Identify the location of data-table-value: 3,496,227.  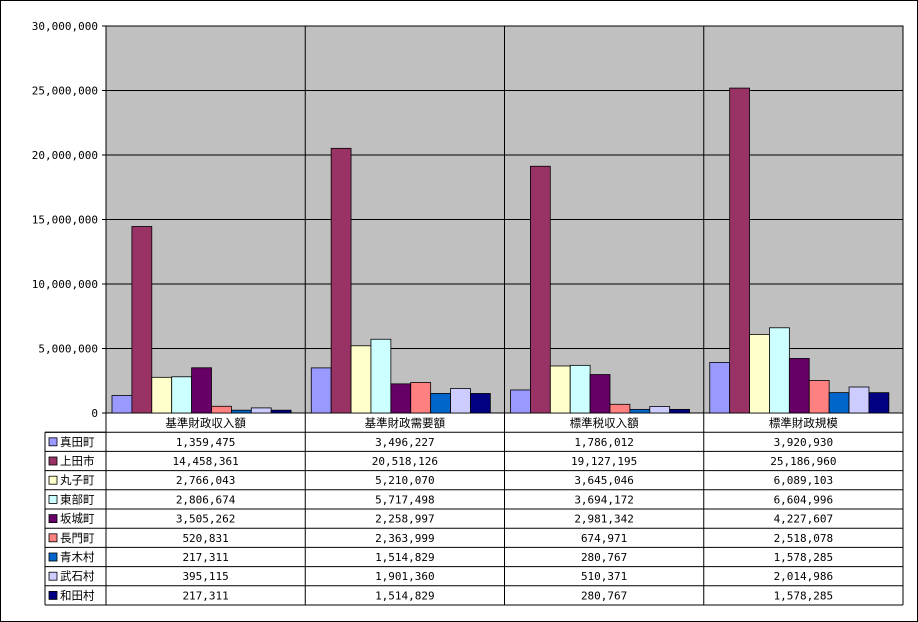
(405, 442).